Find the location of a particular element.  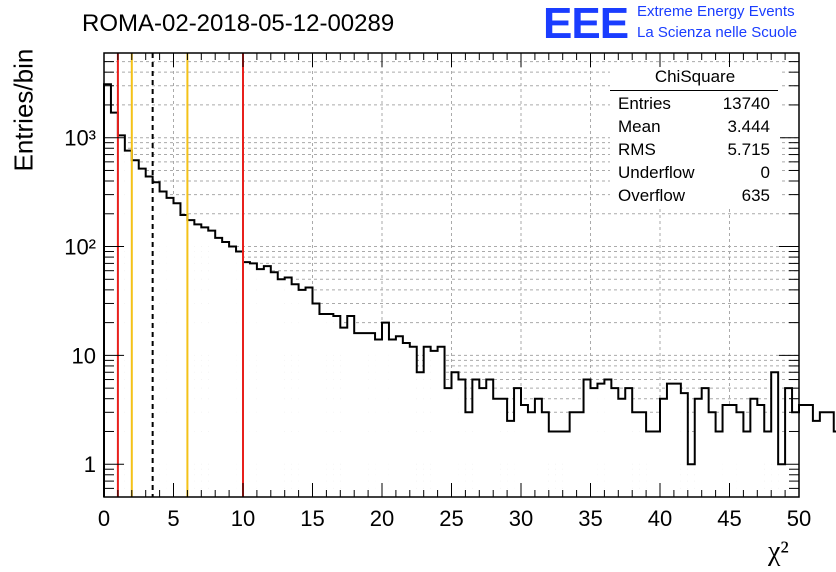

stat-label: Mean is located at coordinates (639, 126).